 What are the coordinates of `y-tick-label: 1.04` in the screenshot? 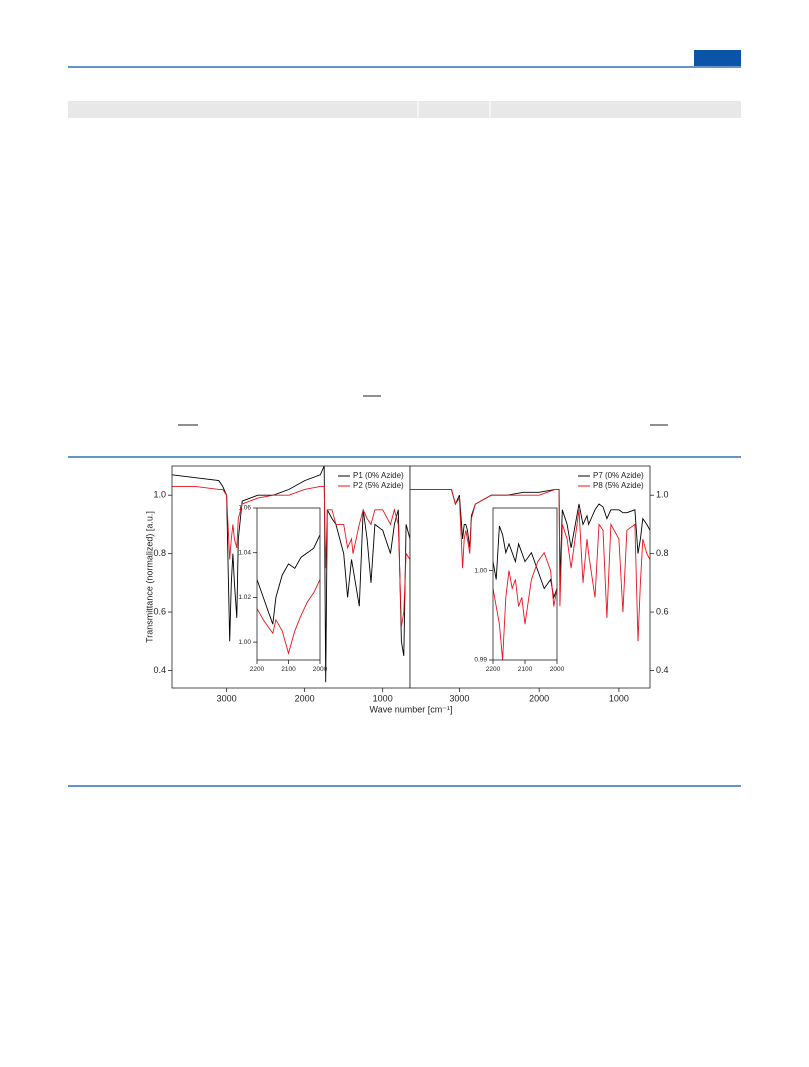 It's located at (244, 552).